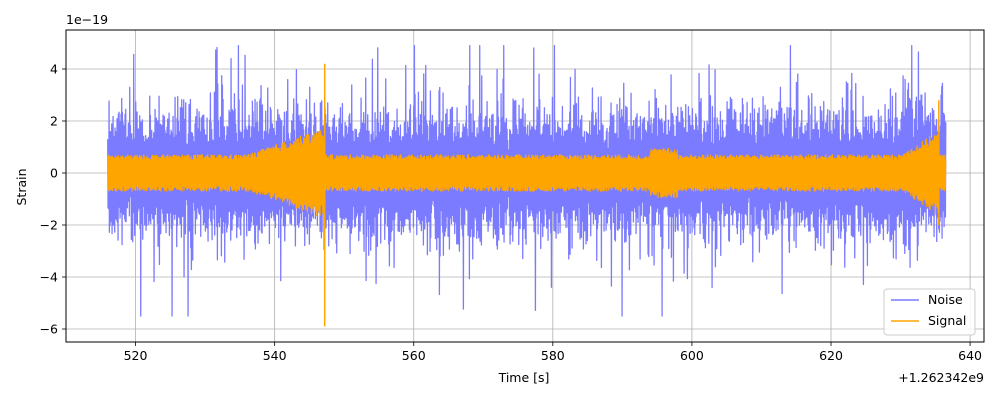  What do you see at coordinates (553, 355) in the screenshot?
I see `x-tick-label: 580` at bounding box center [553, 355].